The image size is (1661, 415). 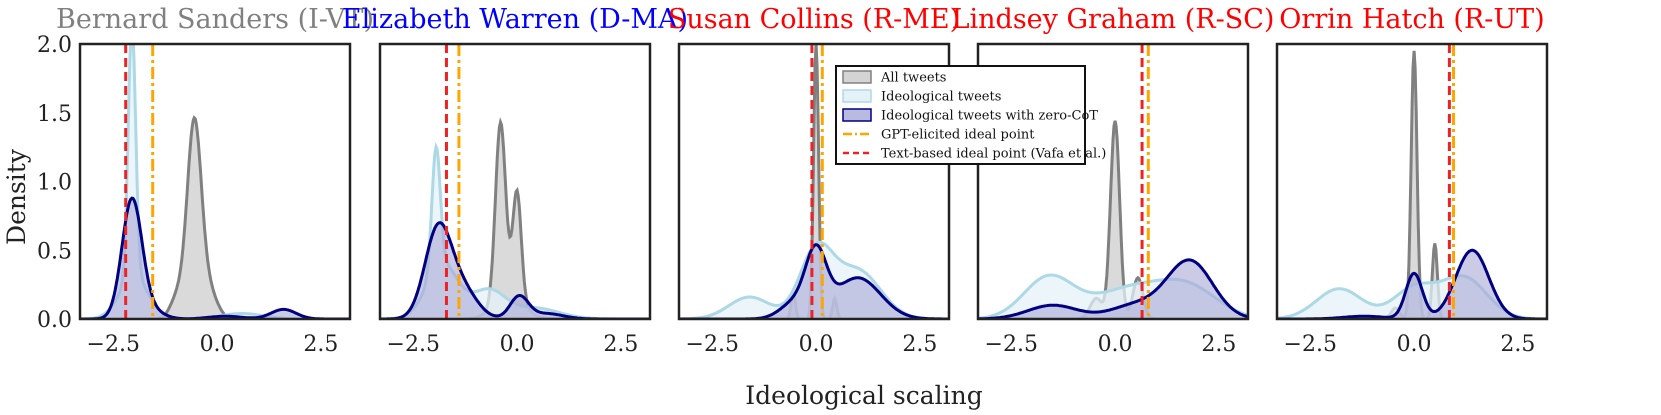 What do you see at coordinates (913, 78) in the screenshot?
I see `legend-label-all: All tweets` at bounding box center [913, 78].